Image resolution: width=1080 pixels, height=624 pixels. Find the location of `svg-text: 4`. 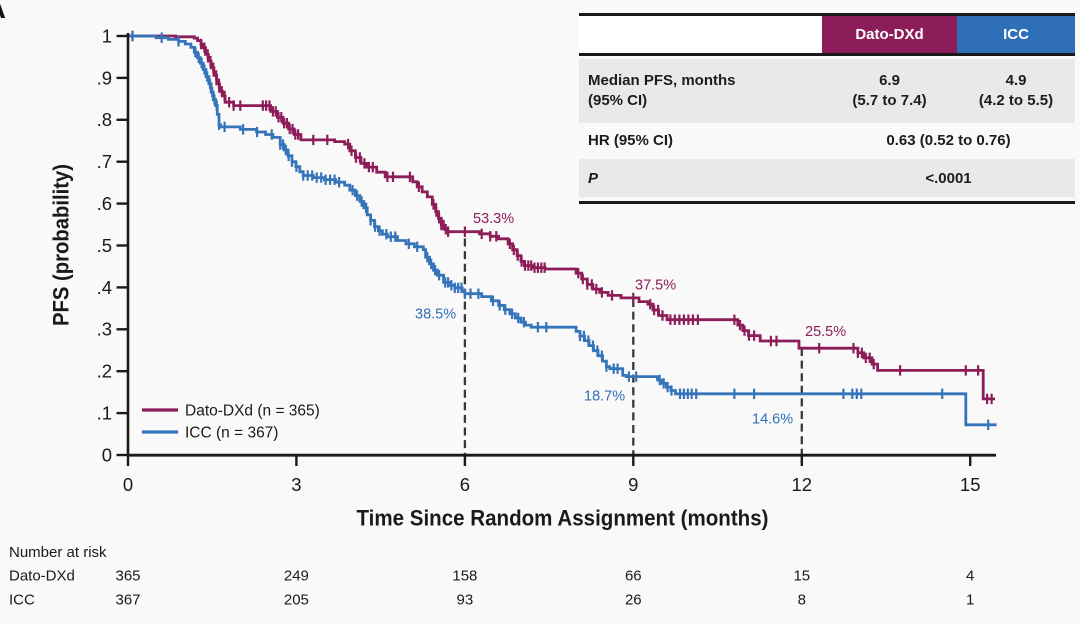

svg-text: 4 is located at coordinates (970, 576).